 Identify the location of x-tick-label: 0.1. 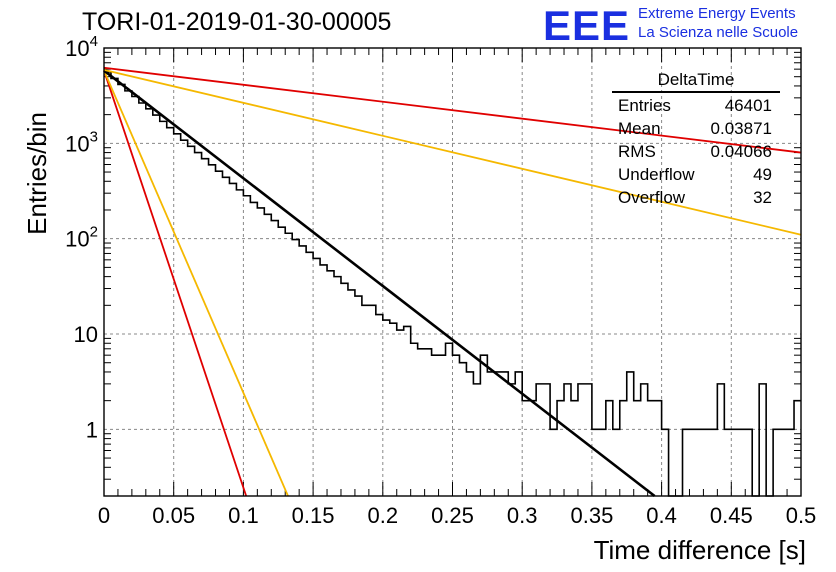
(243, 515).